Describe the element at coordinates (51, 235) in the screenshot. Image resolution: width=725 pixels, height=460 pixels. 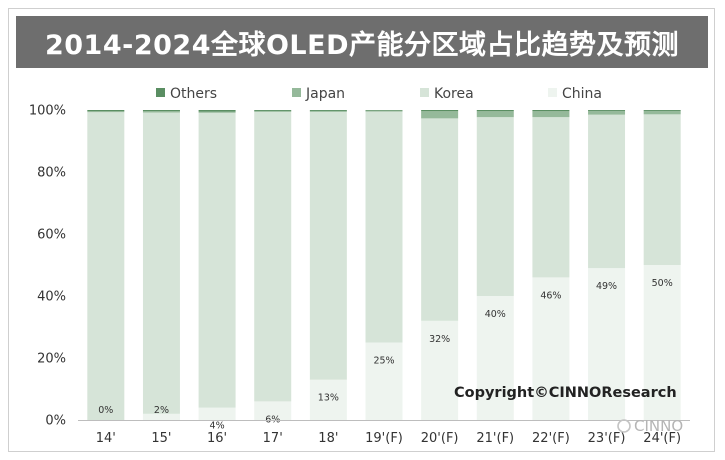
I see `y-tick-label: 60%` at that location.